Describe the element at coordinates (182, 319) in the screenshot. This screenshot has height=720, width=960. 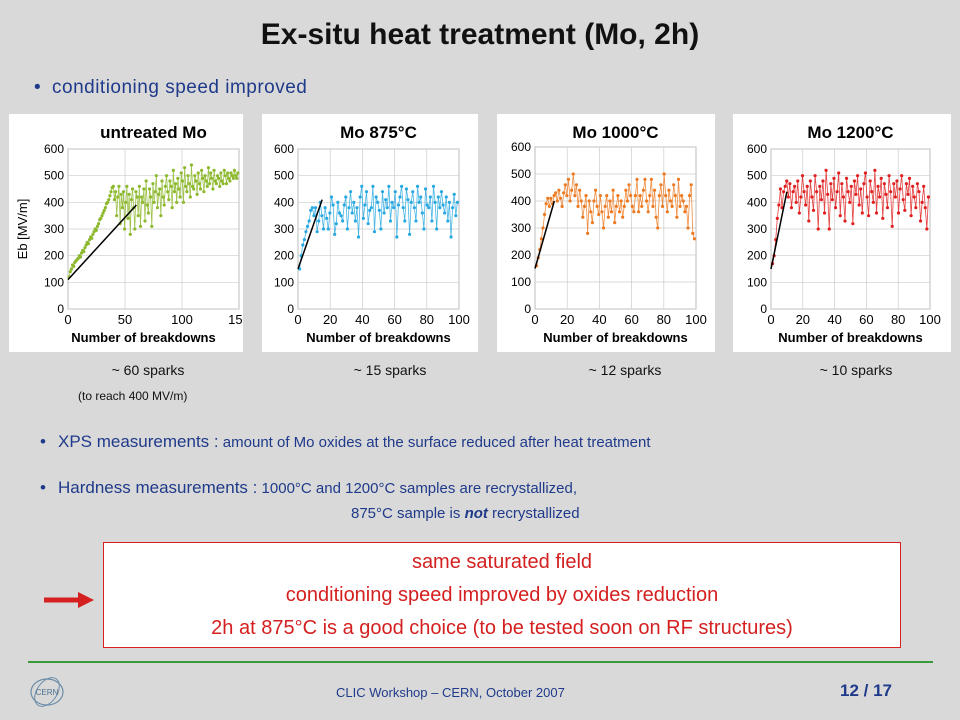
I see `x-tick-label: 100` at that location.